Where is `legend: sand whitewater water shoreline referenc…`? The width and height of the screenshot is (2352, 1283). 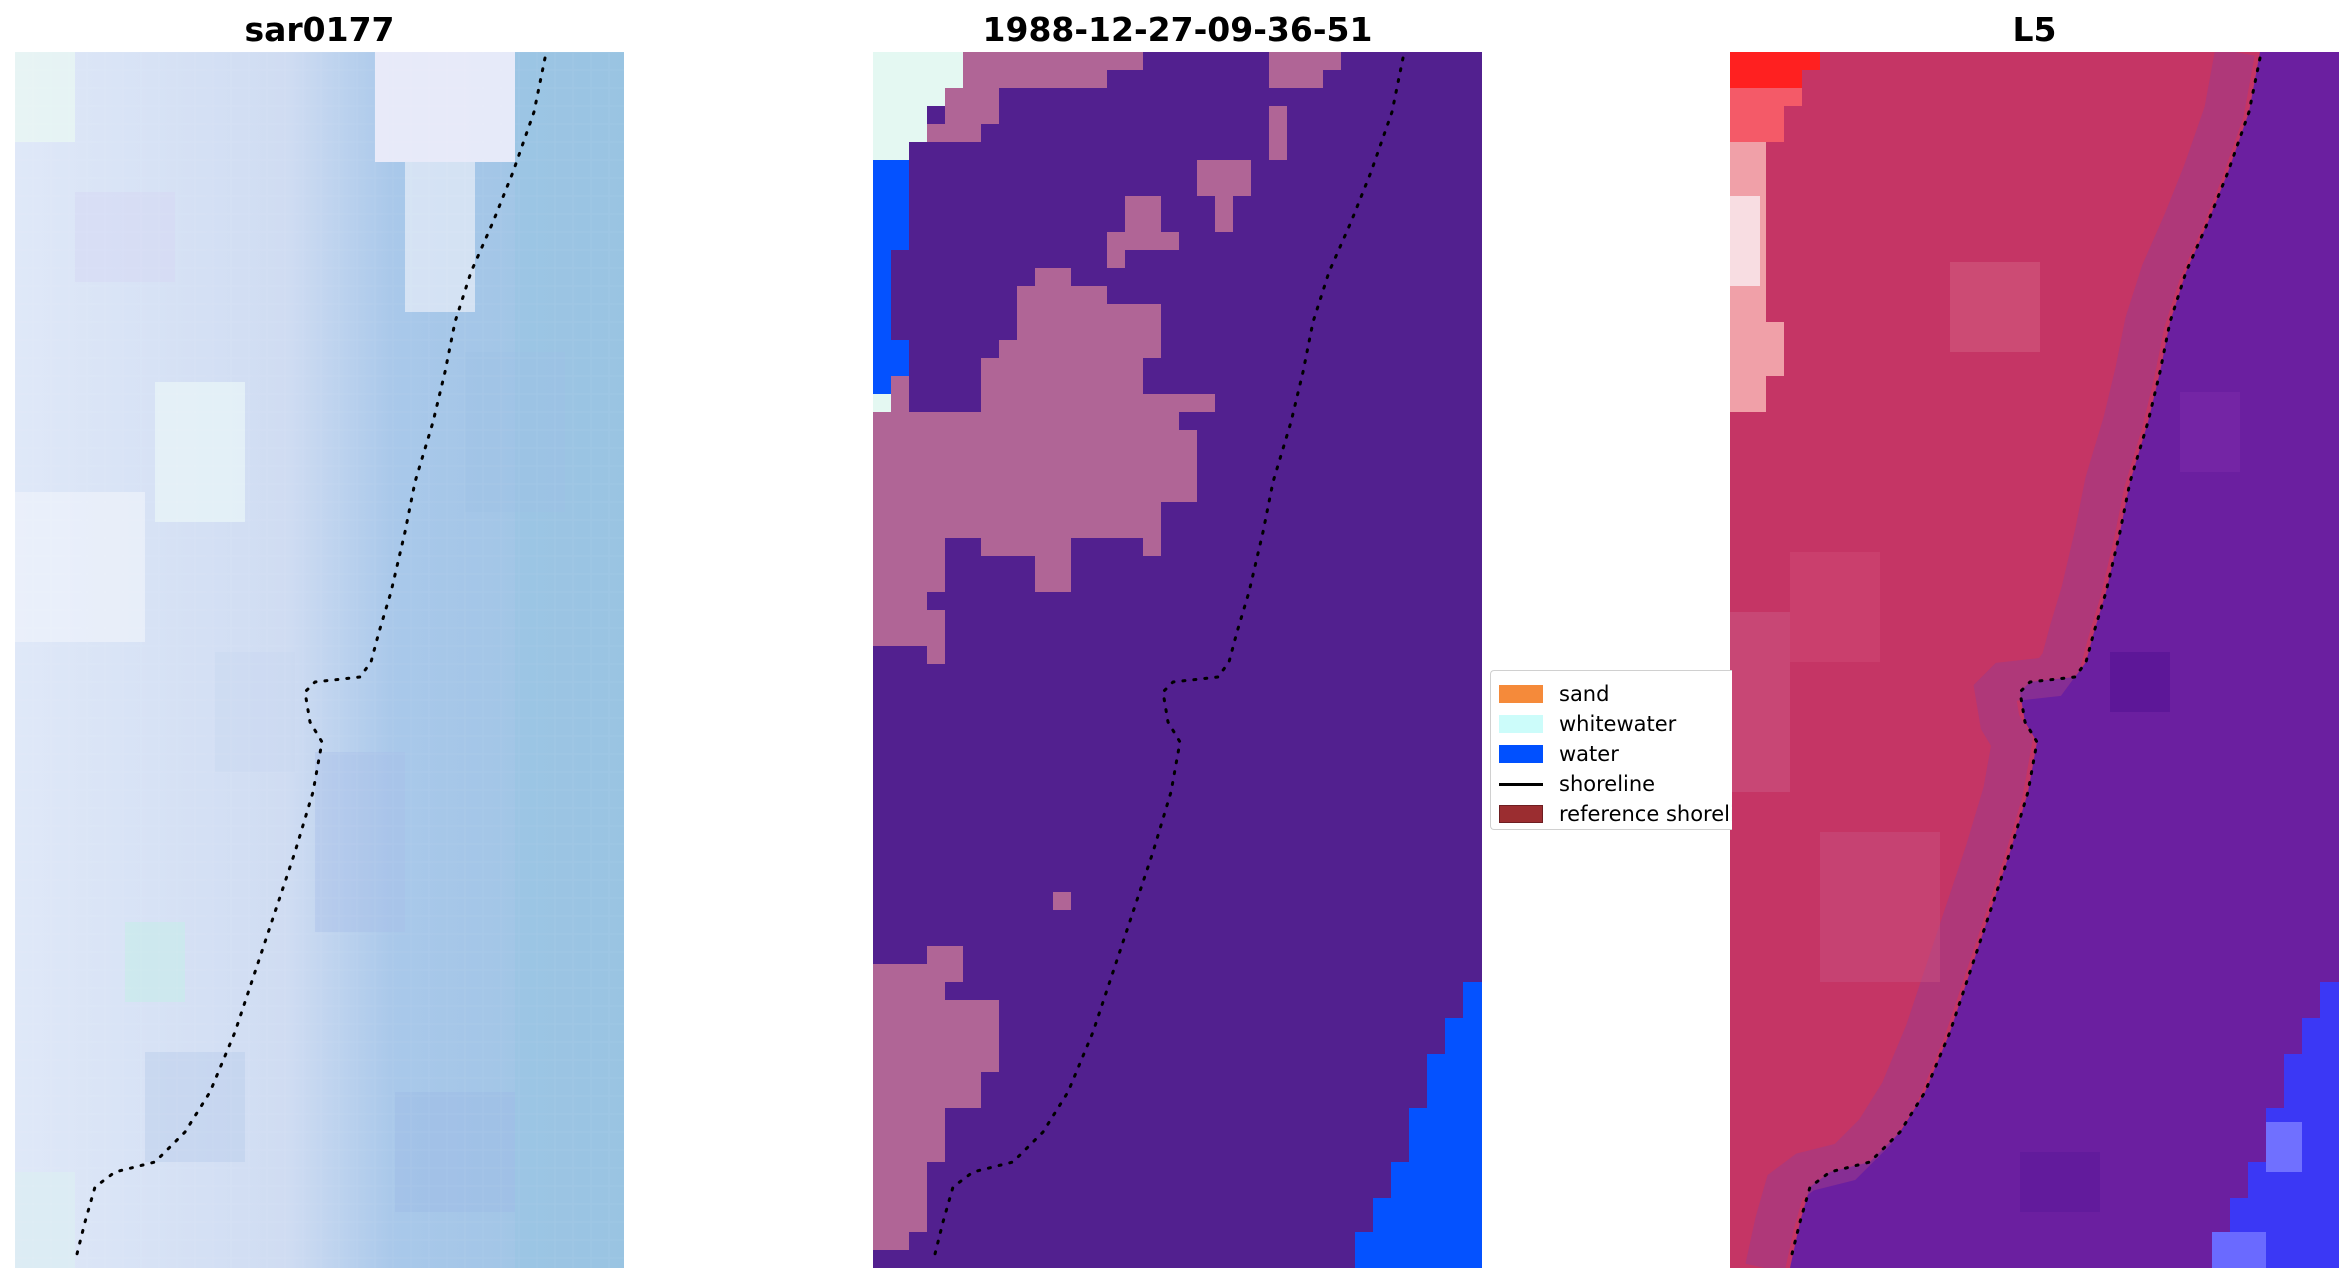 legend: sand whitewater water shoreline referenc… is located at coordinates (1611, 750).